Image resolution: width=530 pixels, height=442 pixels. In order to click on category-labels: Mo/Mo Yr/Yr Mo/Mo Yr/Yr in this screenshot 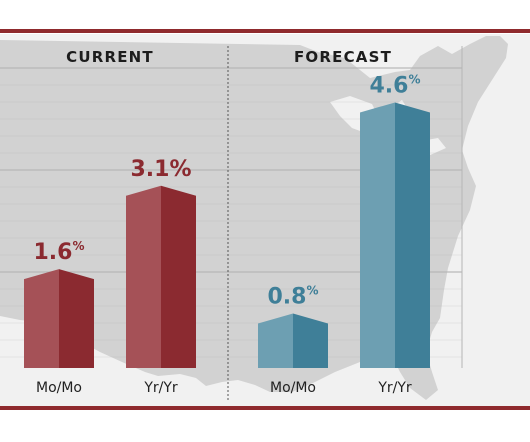, I will do `click(224, 388)`.